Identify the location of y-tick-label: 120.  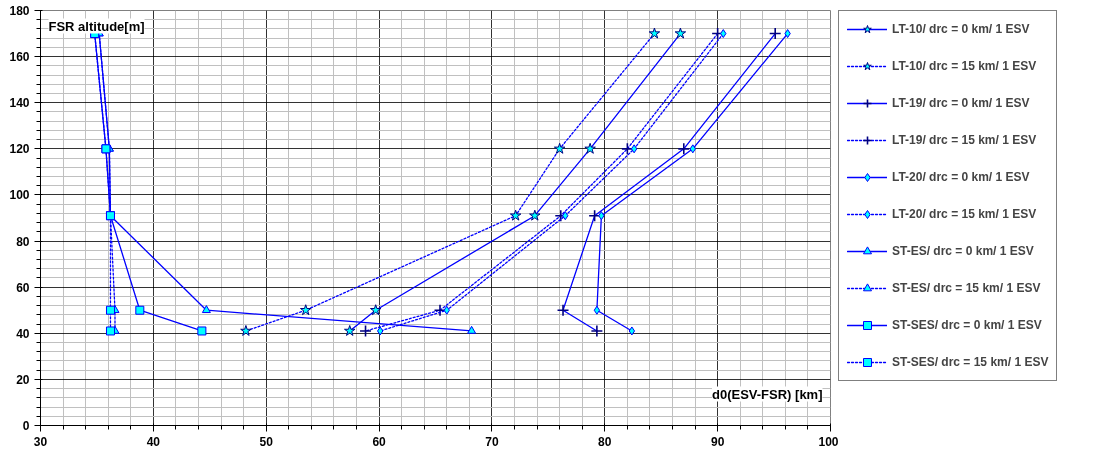
(19, 149).